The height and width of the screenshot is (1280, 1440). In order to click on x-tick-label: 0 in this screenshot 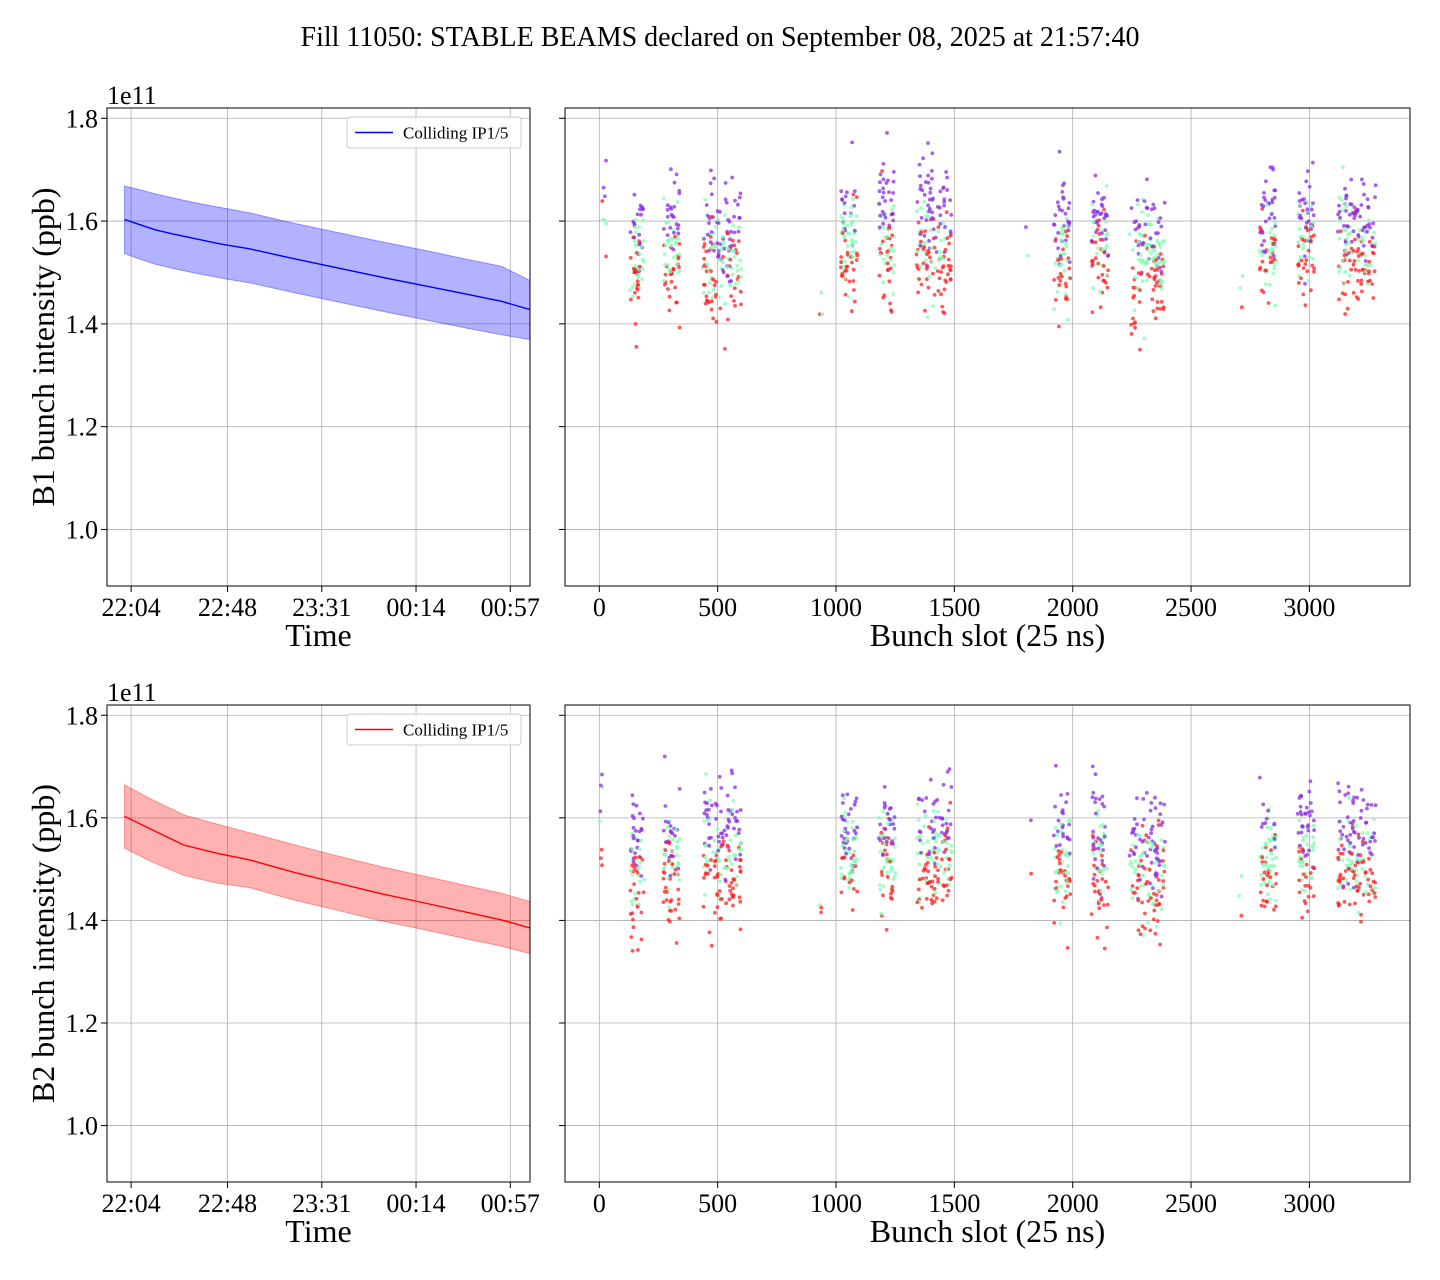, I will do `click(599, 607)`.